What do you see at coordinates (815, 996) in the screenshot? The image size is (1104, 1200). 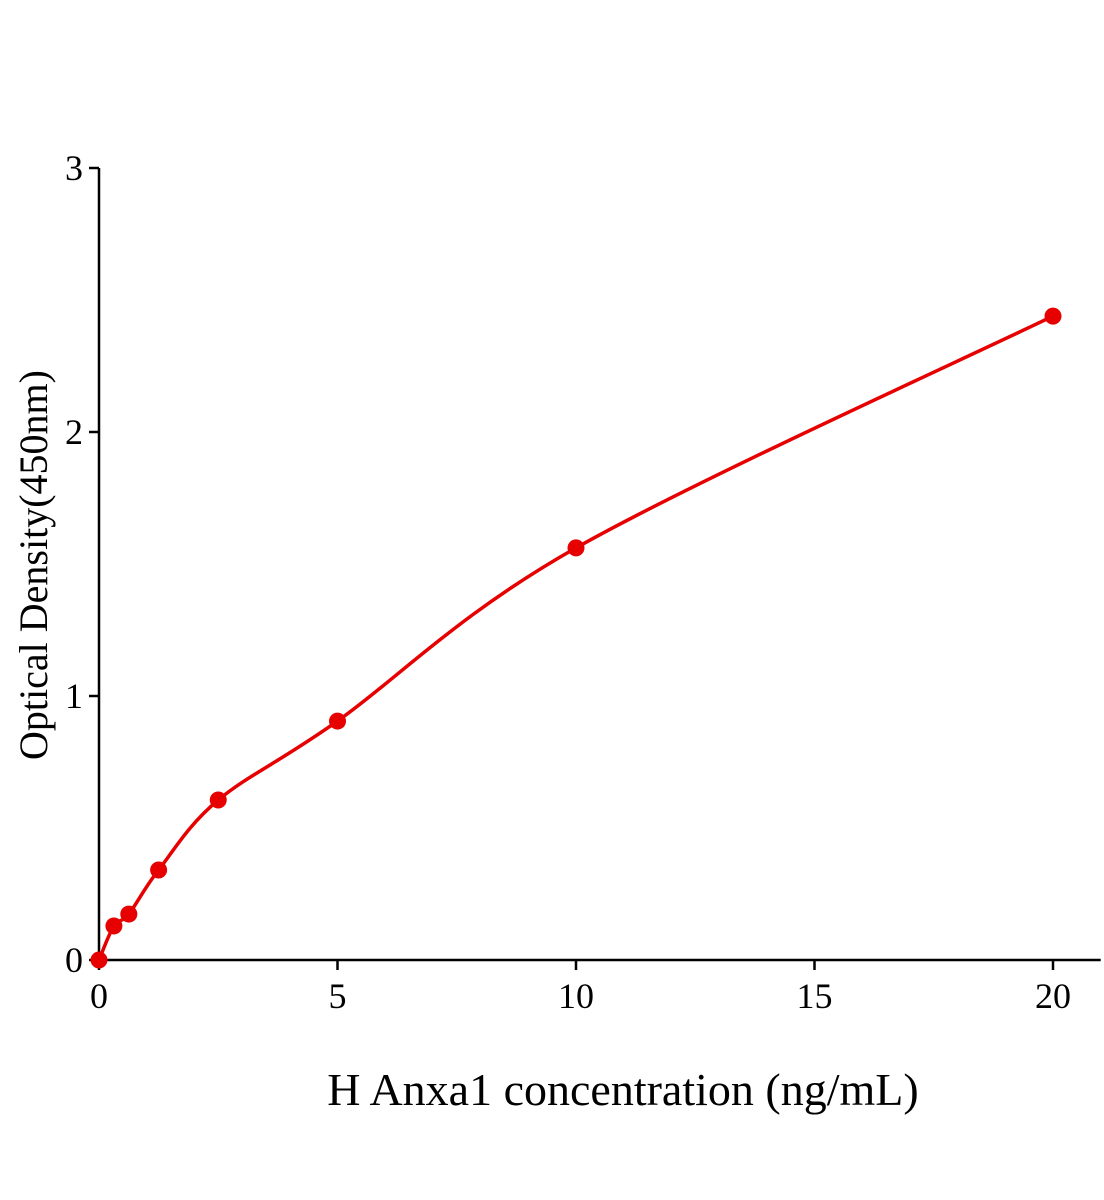 I see `x-tick-label: 15` at bounding box center [815, 996].